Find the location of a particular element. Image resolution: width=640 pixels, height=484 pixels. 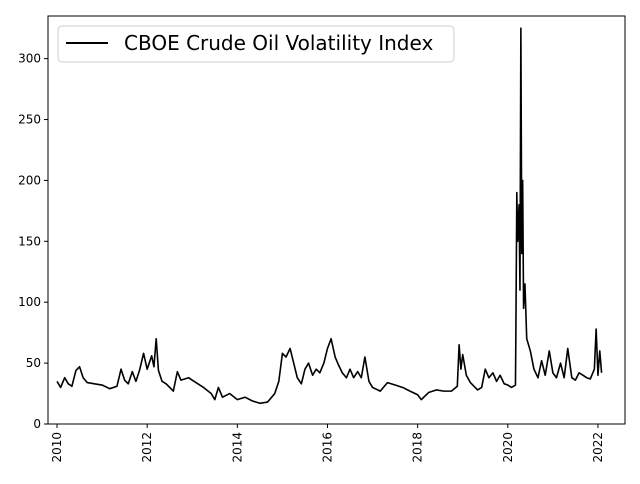

y-tick-label: 50 is located at coordinates (33, 363).